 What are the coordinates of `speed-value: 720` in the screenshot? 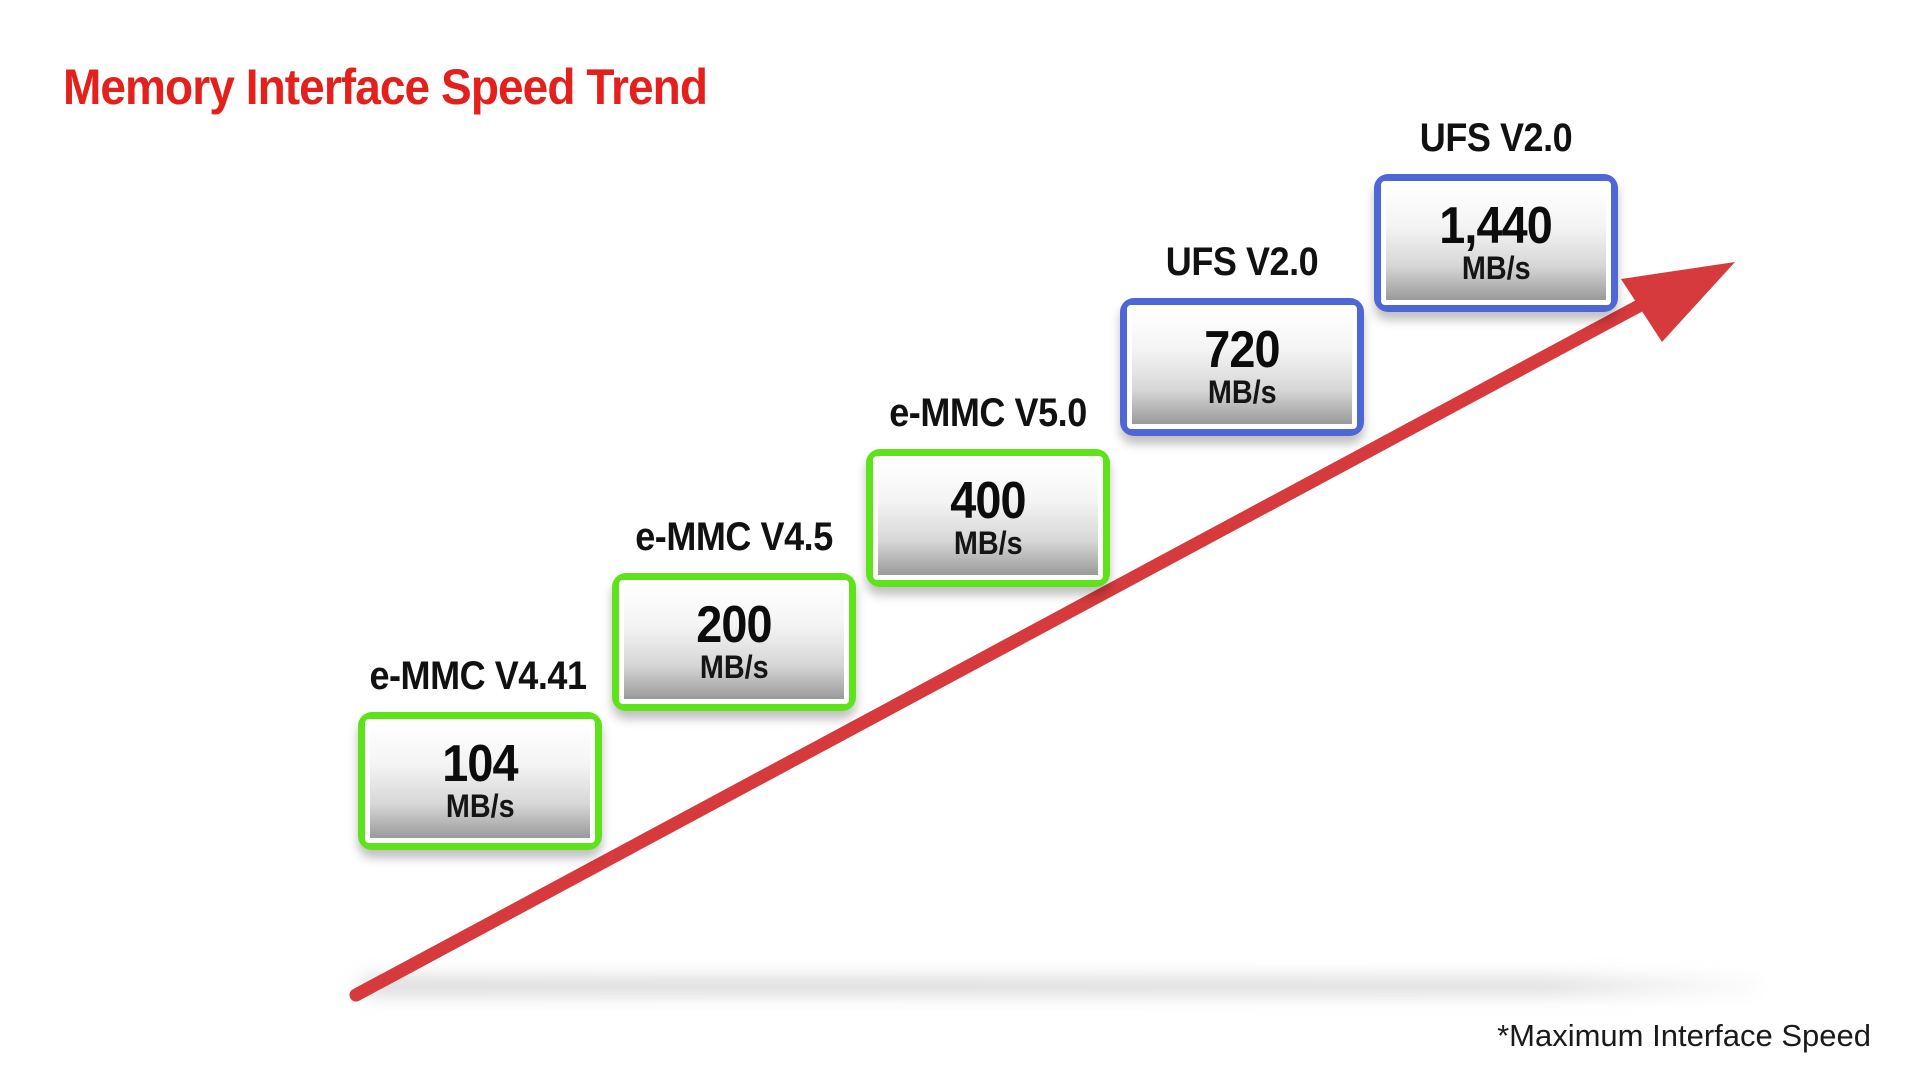 It's located at (1242, 350).